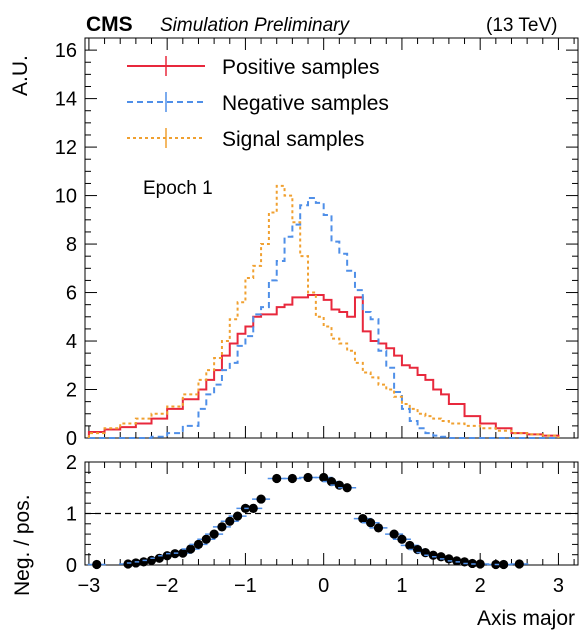 Image resolution: width=580 pixels, height=643 pixels. I want to click on y-tick-label: 10, so click(66, 197).